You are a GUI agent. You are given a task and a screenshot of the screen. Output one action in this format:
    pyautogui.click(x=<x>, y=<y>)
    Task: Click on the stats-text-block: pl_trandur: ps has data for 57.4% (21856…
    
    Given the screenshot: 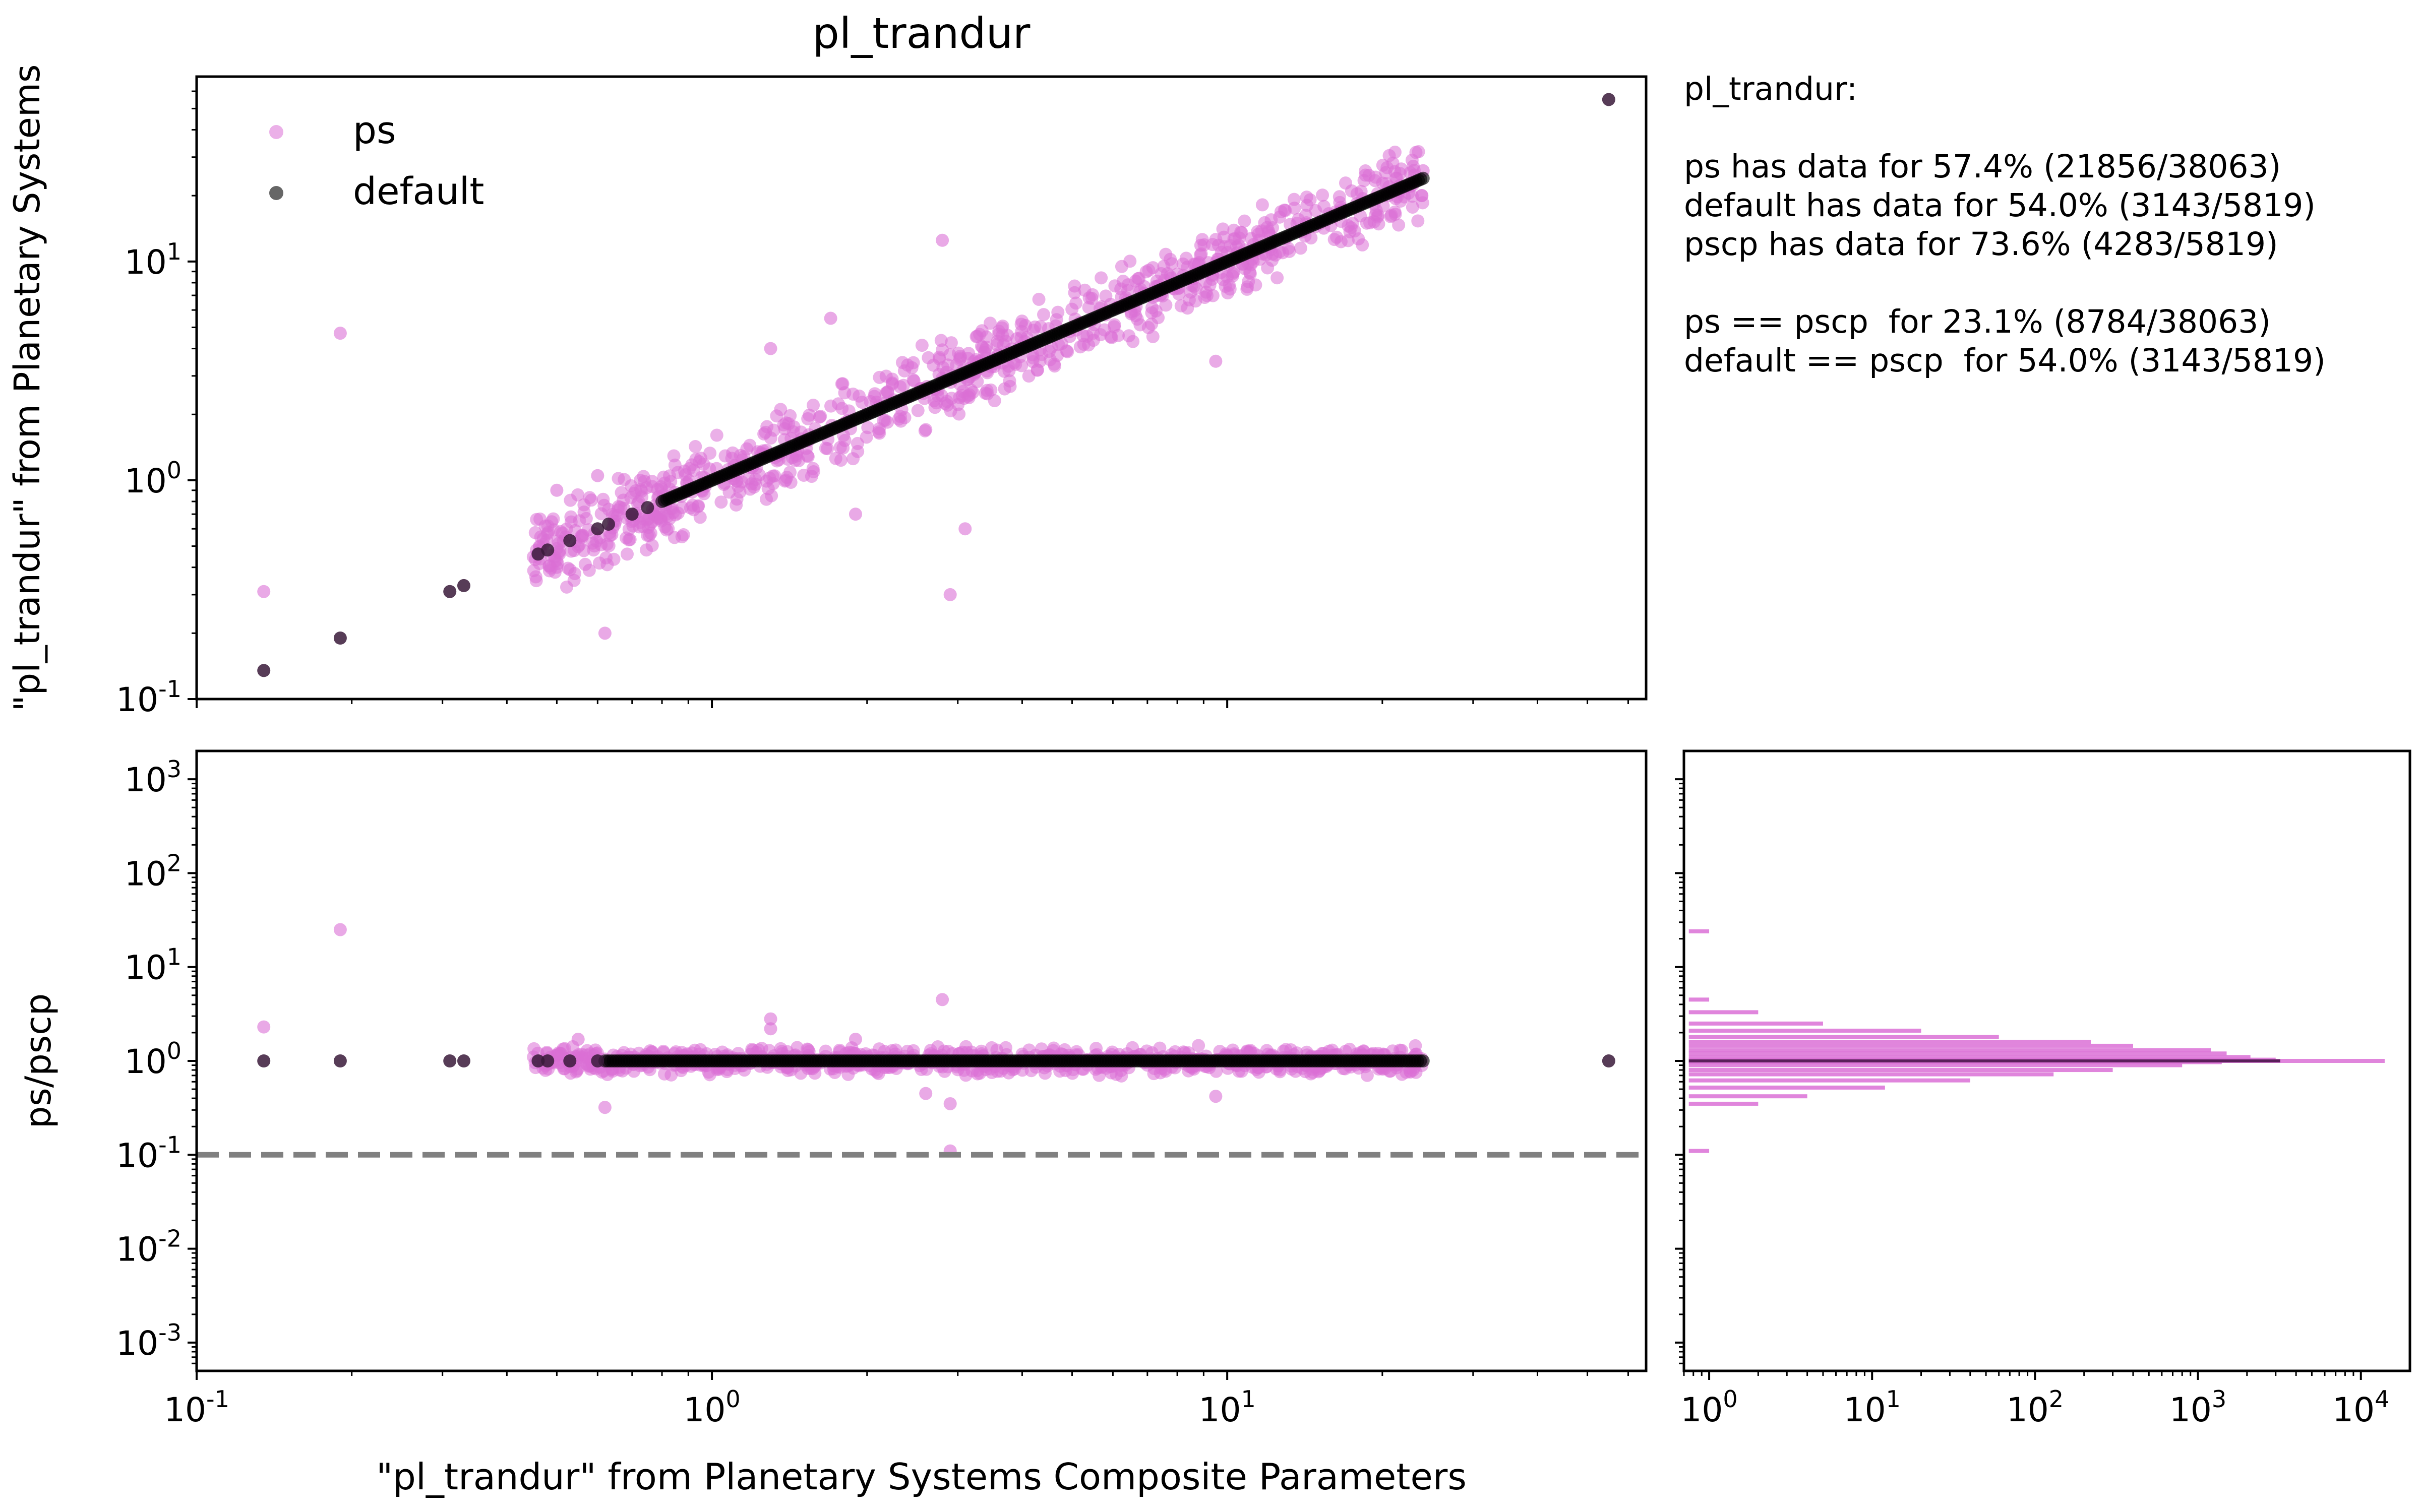 What is the action you would take?
    pyautogui.click(x=2037, y=225)
    